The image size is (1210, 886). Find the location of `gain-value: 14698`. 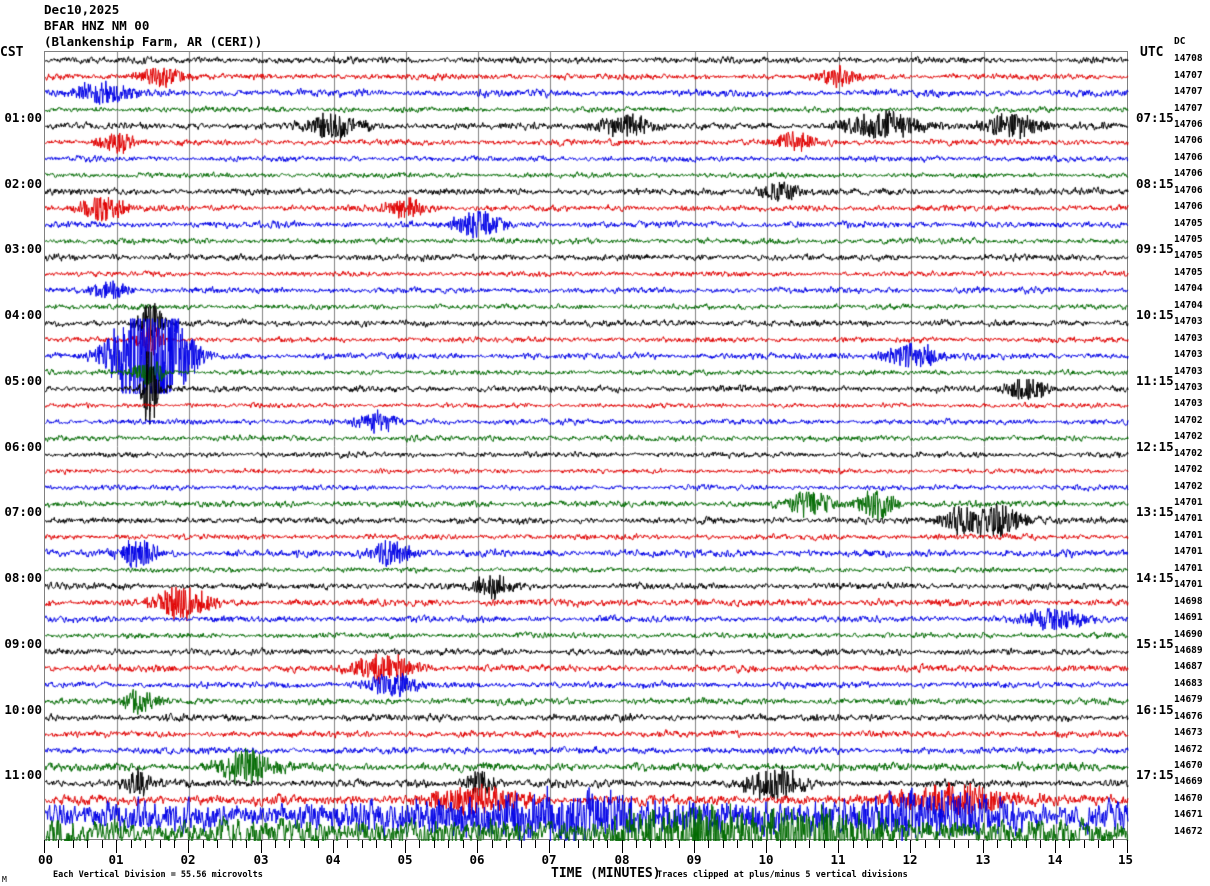

gain-value: 14698 is located at coordinates (1188, 601).